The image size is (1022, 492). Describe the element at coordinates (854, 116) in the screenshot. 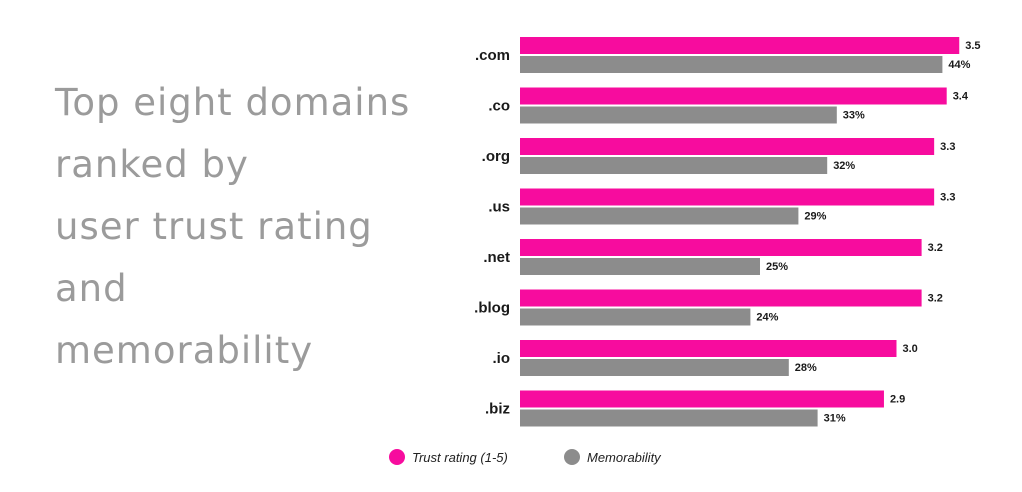

I see `memorability-value-label: 33%` at that location.